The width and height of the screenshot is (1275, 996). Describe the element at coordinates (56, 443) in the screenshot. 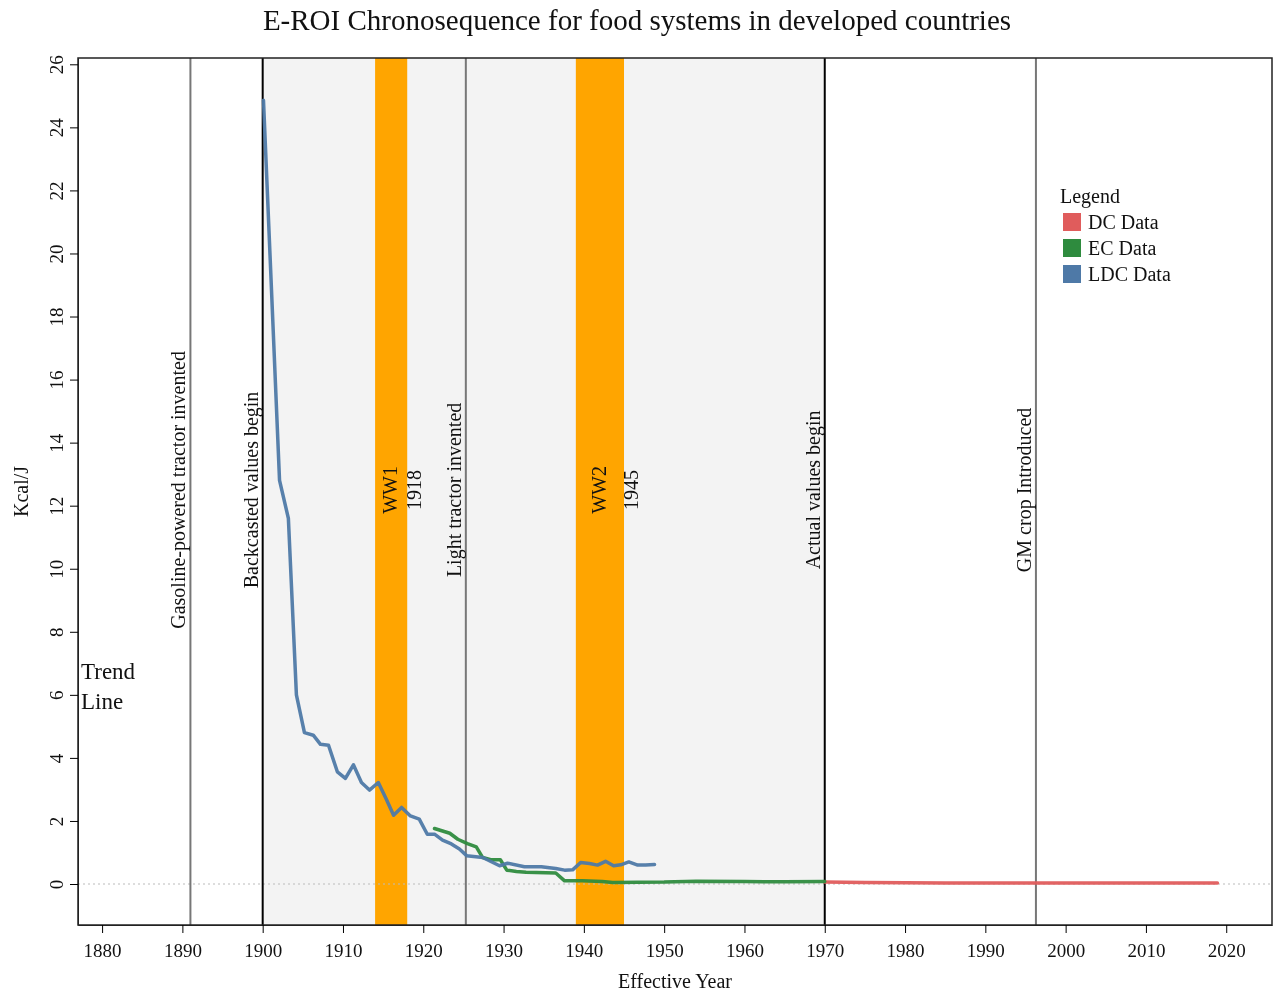

I see `y-tick-label: 14` at that location.